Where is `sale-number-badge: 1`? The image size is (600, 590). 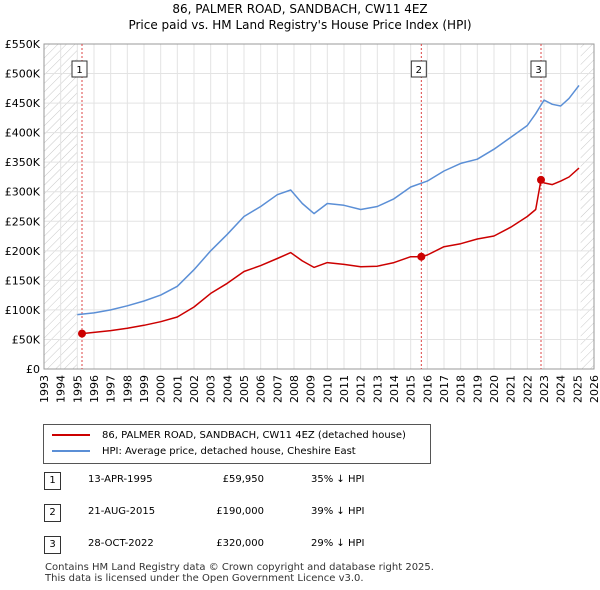
sale-number-badge: 1 is located at coordinates (52, 481).